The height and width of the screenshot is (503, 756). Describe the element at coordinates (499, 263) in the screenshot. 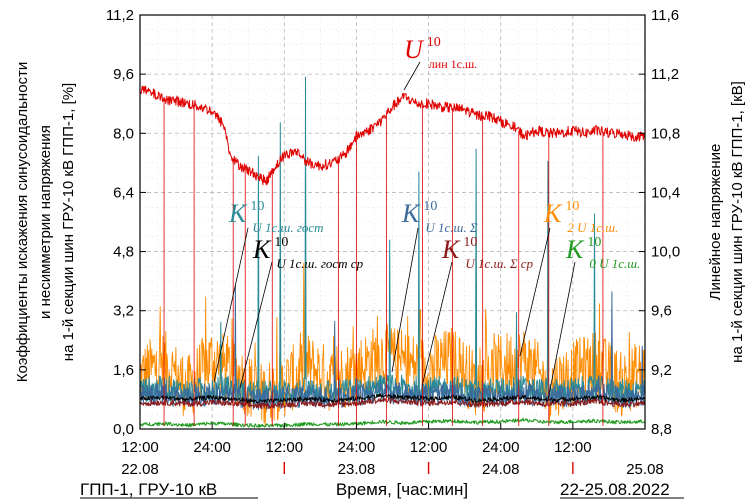

I see `label-k-sigma-avg-sub: U 1с.ш. Σ ср` at that location.